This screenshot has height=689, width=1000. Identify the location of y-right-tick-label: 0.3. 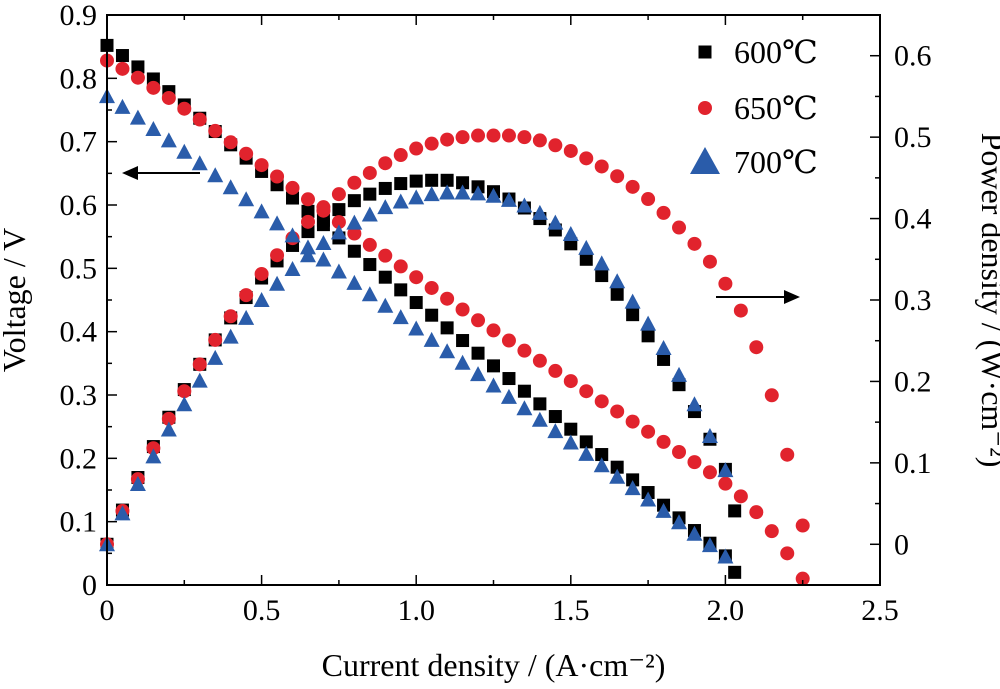
(913, 300).